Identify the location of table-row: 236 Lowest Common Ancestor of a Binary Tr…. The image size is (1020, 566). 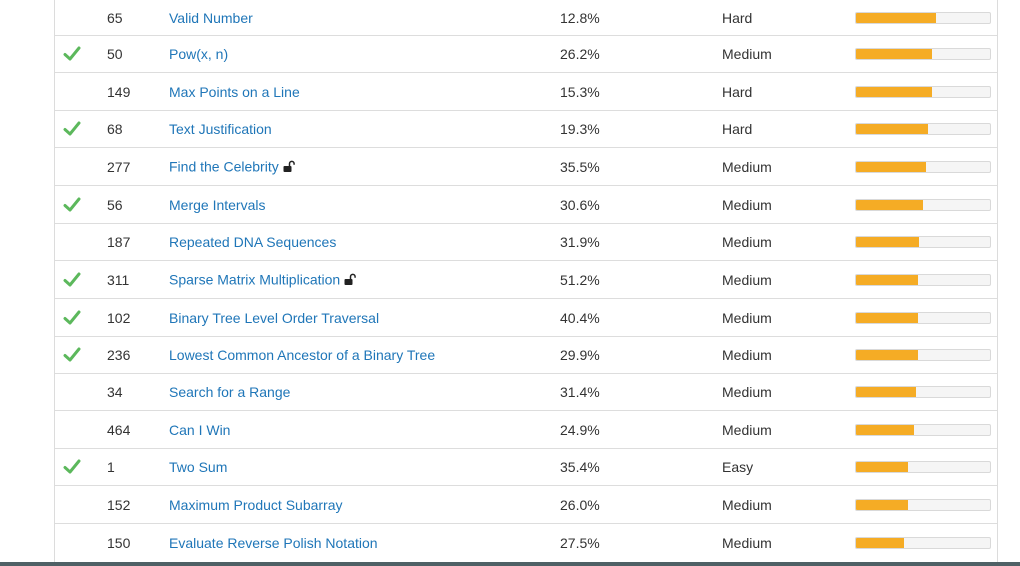
(526, 355).